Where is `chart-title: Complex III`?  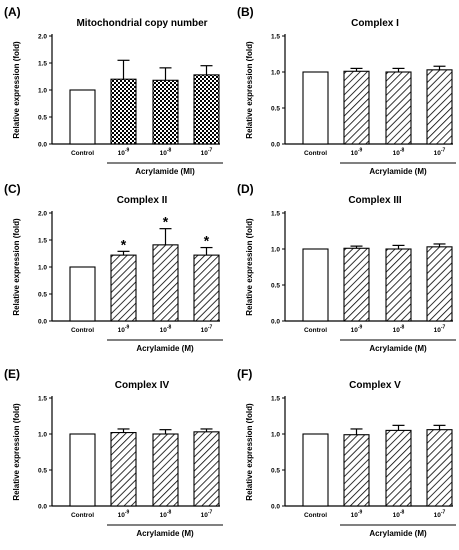
chart-title: Complex III is located at coordinates (375, 200).